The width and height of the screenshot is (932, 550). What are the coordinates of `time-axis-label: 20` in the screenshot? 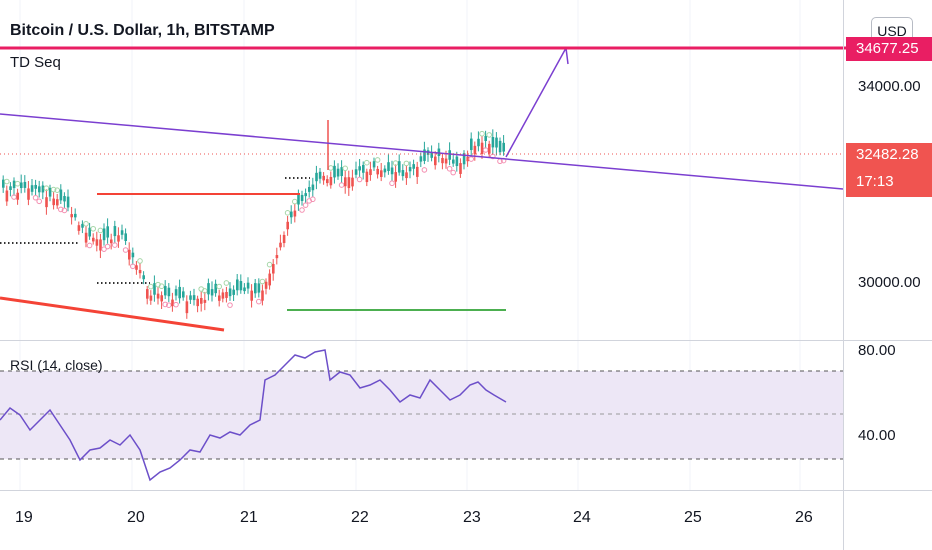 It's located at (136, 517).